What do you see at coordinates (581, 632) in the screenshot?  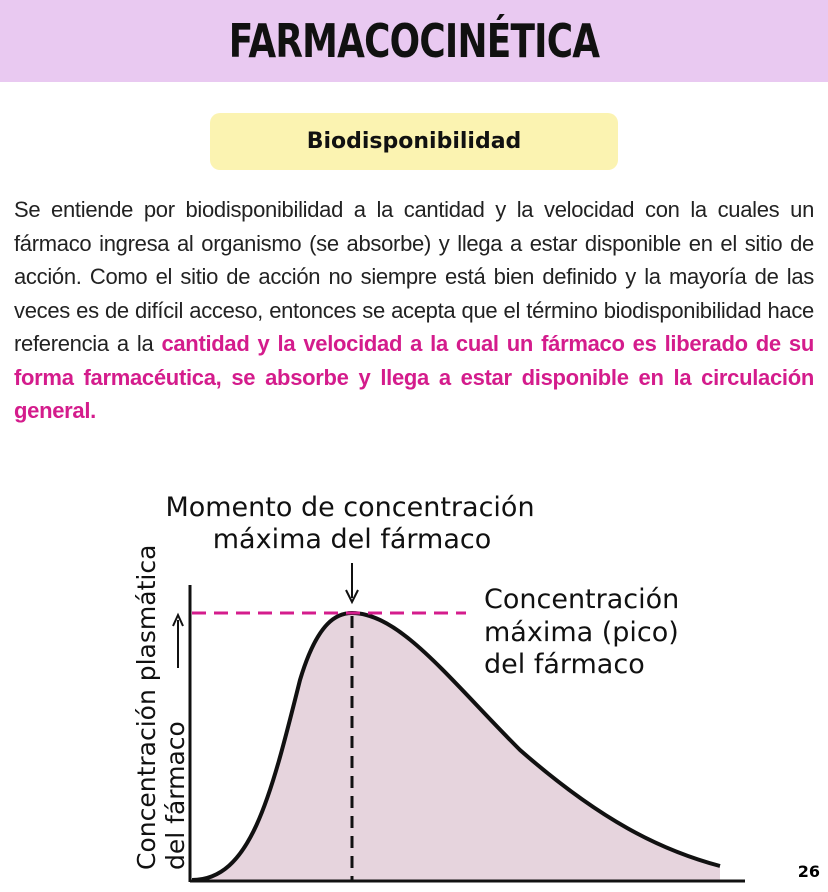 I see `annotation: máxima (pico)` at bounding box center [581, 632].